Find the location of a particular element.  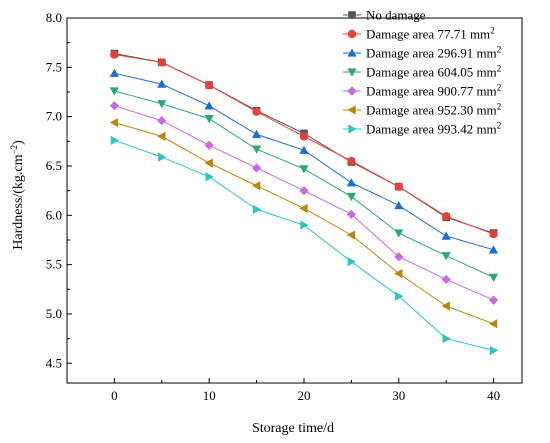

y-tick-label: 6.0 is located at coordinates (54, 214).